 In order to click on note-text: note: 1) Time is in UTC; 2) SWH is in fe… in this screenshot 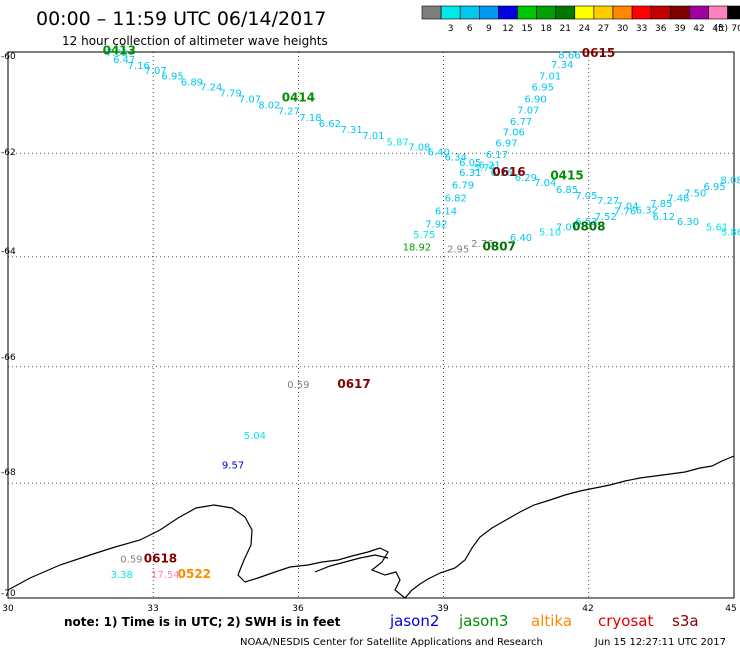, I will do `click(202, 622)`.